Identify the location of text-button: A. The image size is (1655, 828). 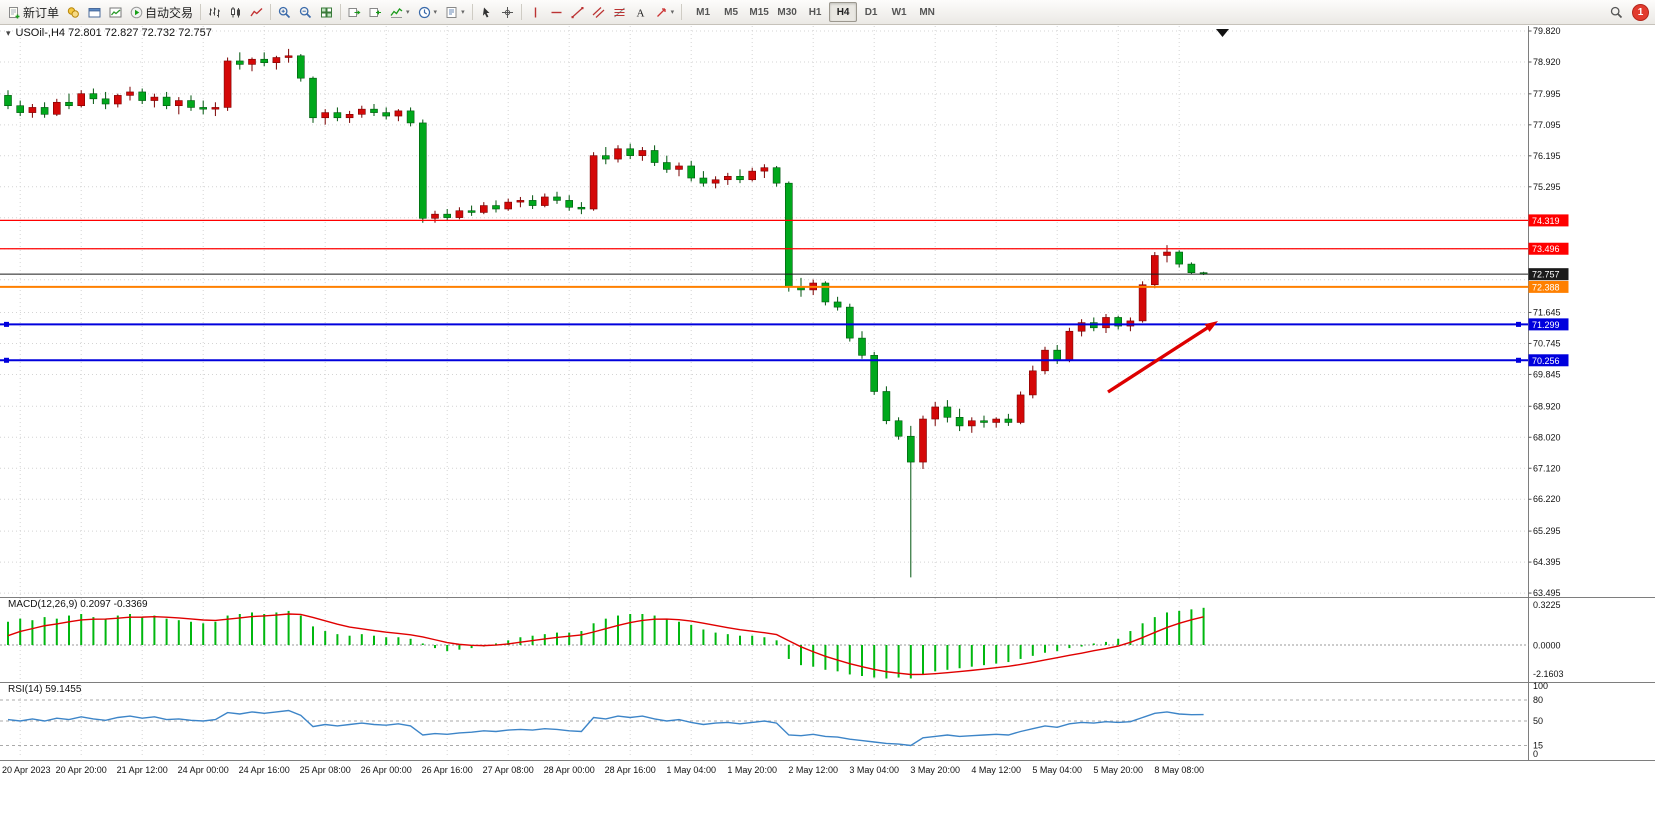
(640, 12).